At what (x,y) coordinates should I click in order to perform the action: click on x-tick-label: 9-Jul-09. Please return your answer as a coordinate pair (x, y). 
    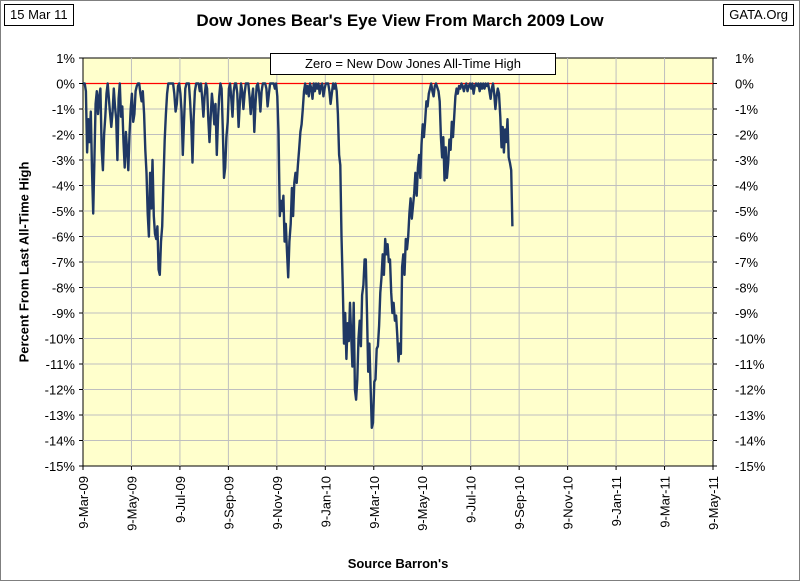
    Looking at the image, I should click on (180, 499).